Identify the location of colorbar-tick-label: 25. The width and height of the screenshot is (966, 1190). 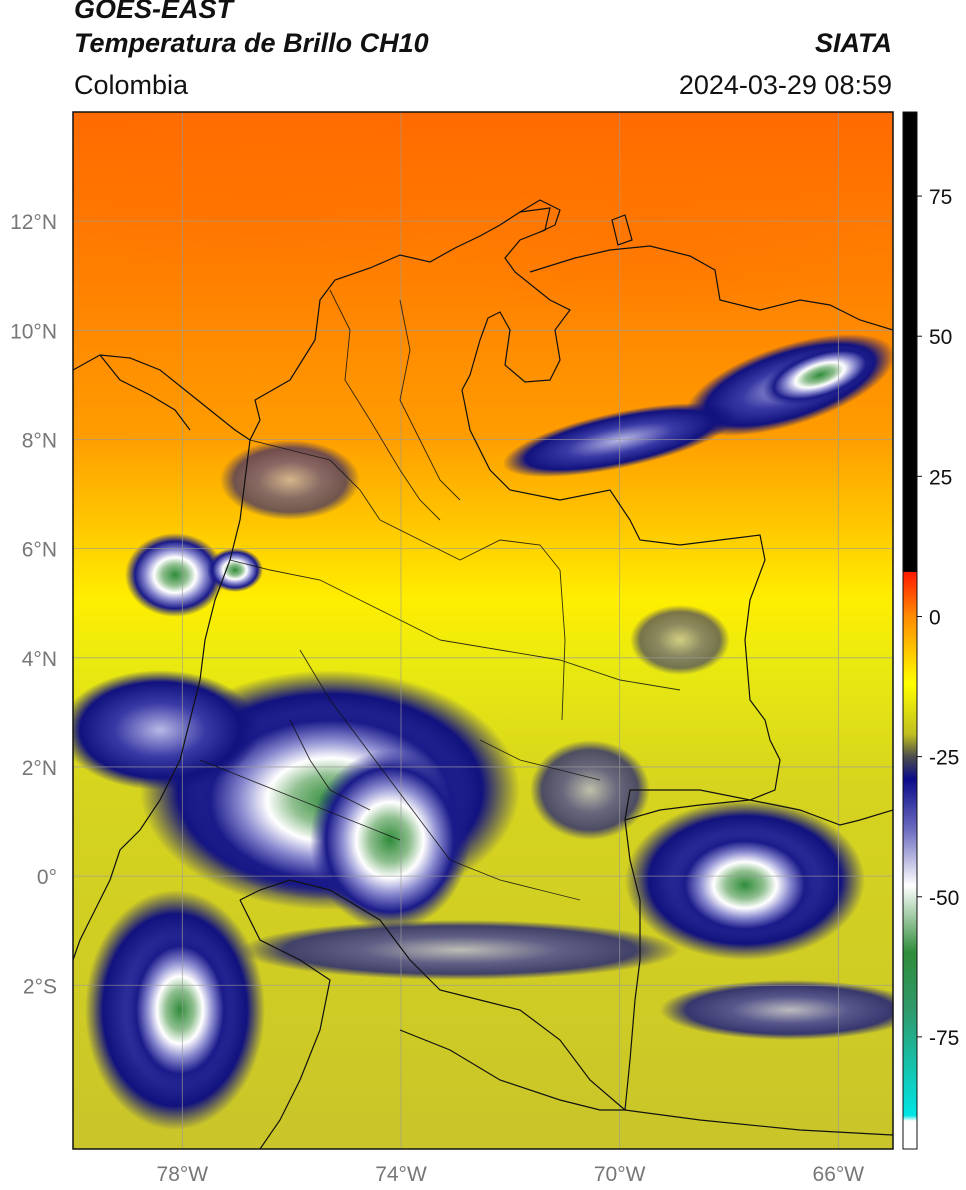
(940, 477).